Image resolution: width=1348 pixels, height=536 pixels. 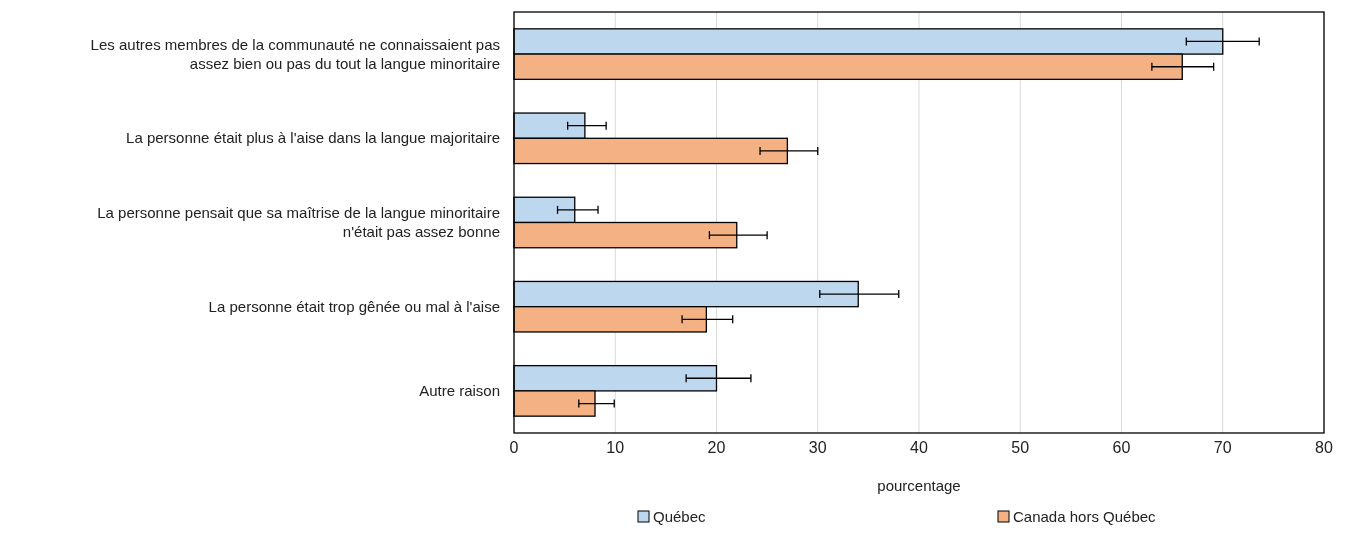 I want to click on x-tick-label: 40, so click(x=919, y=447).